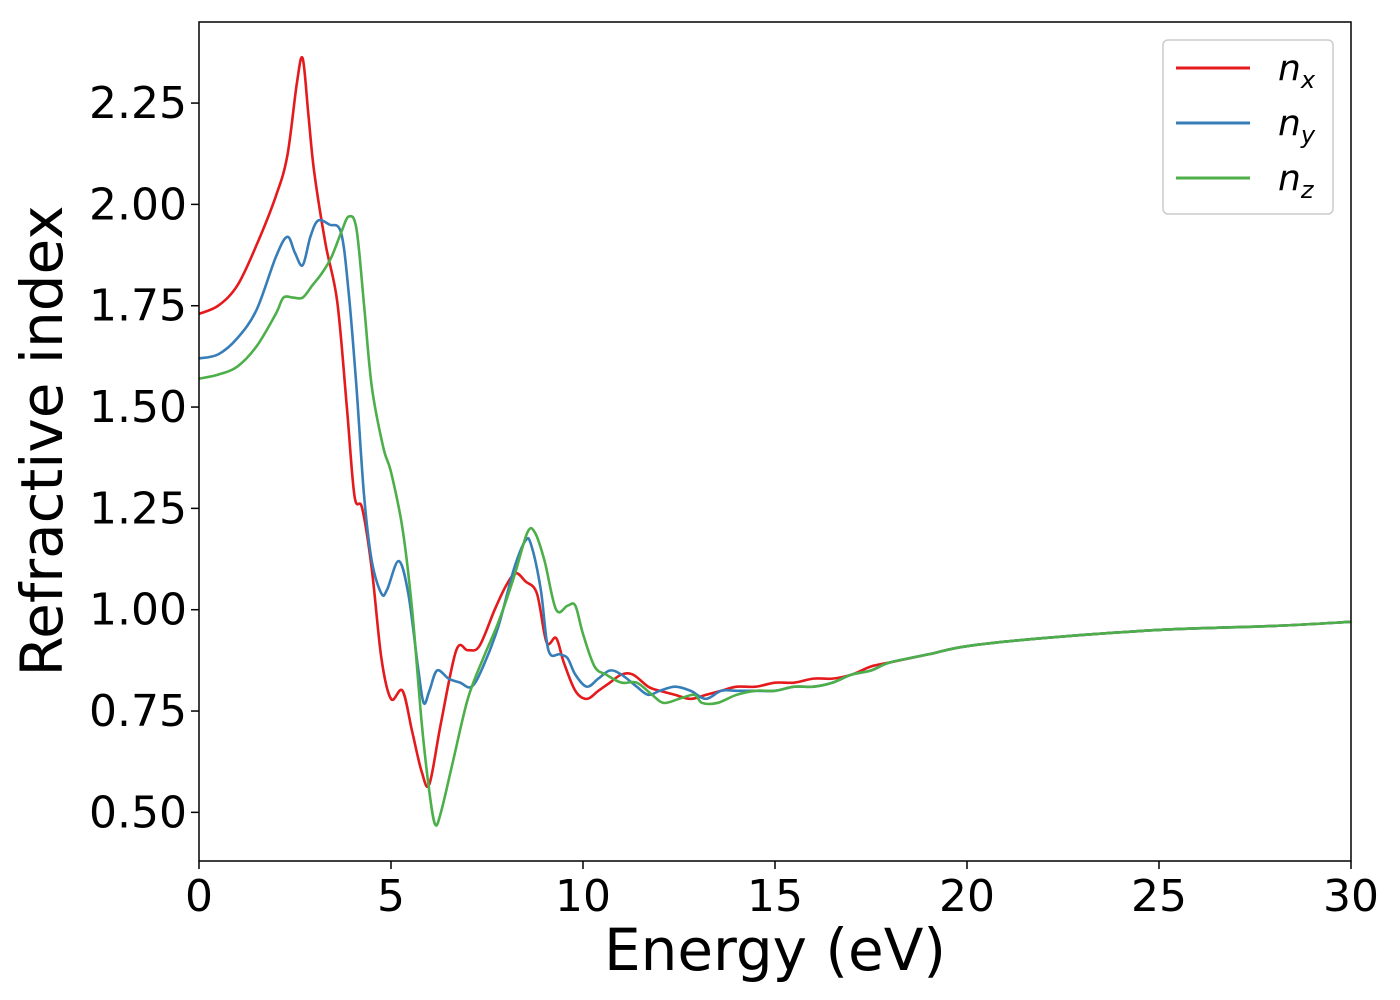  I want to click on y-axis-label: Refractive index, so click(42, 440).